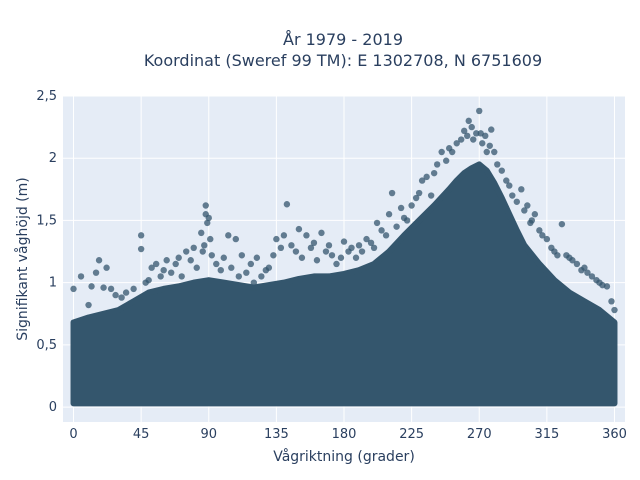 The width and height of the screenshot is (640, 480). I want to click on y-axis-ticks: 0 0,5 1 1,5 2 2,5, so click(46, 252).